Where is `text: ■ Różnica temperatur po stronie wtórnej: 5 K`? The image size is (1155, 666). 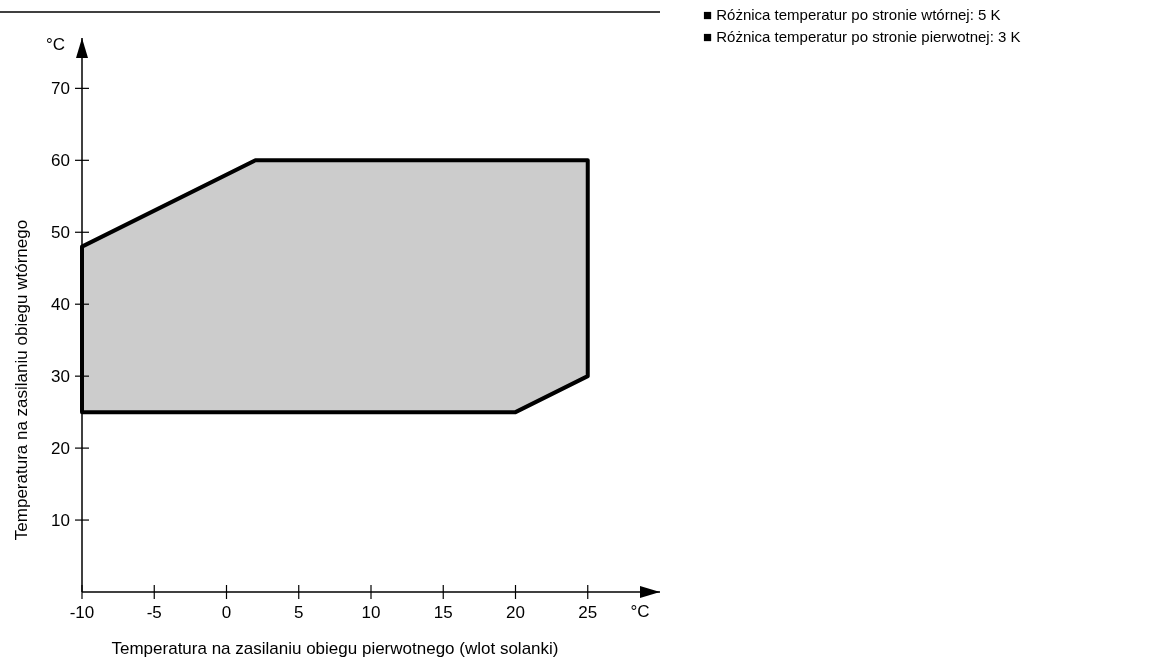 text: ■ Różnica temperatur po stronie wtórnej: 5 K is located at coordinates (852, 14).